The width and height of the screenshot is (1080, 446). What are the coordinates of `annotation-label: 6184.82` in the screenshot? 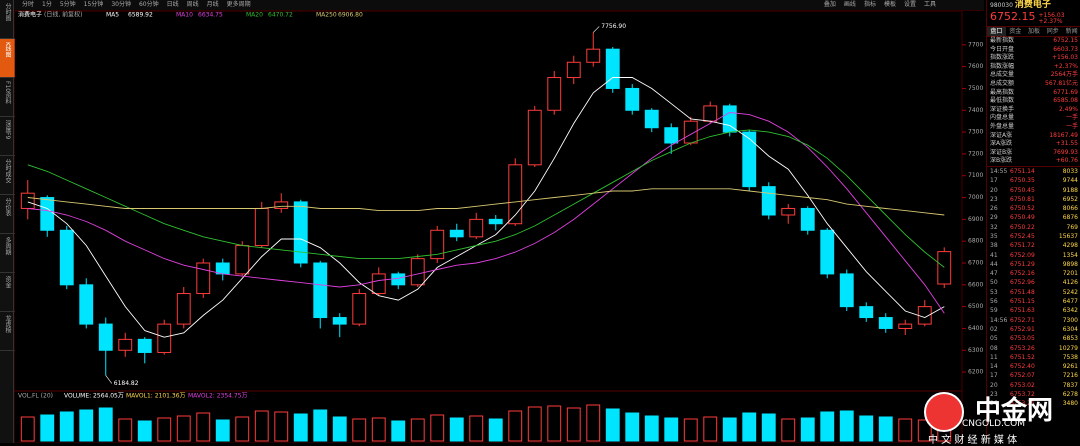 It's located at (126, 383).